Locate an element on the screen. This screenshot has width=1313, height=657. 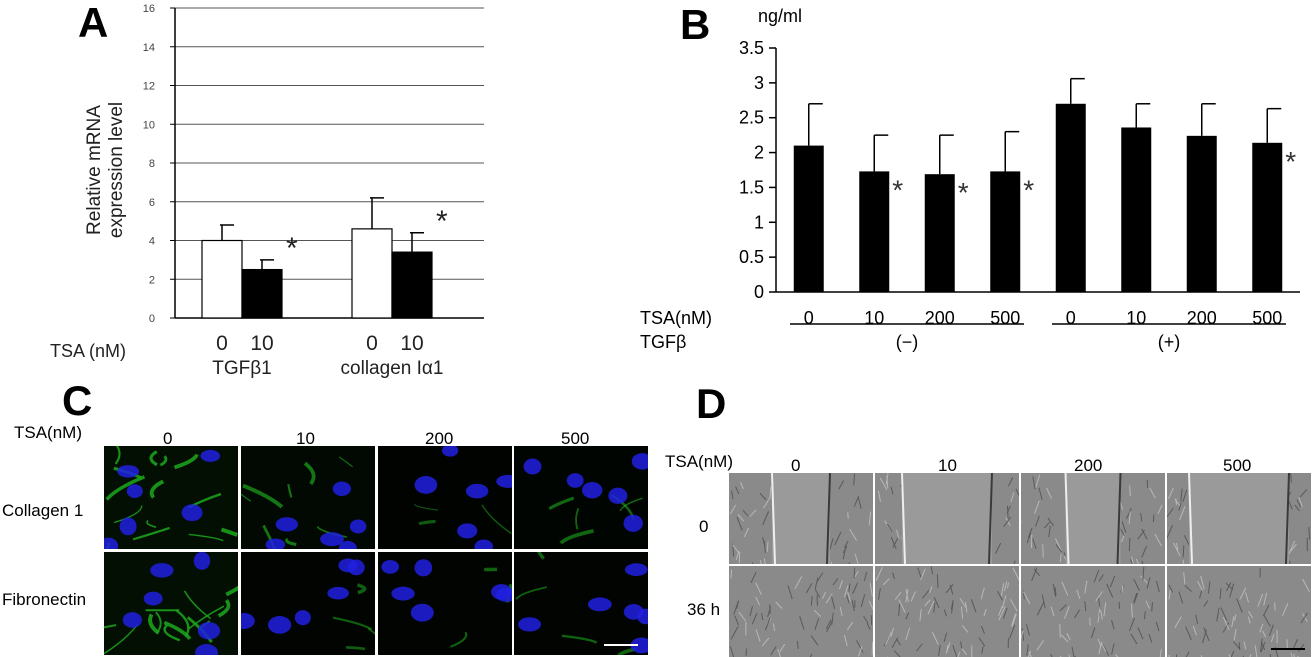
y-tick-label-b: 3.5 is located at coordinates (751, 48).